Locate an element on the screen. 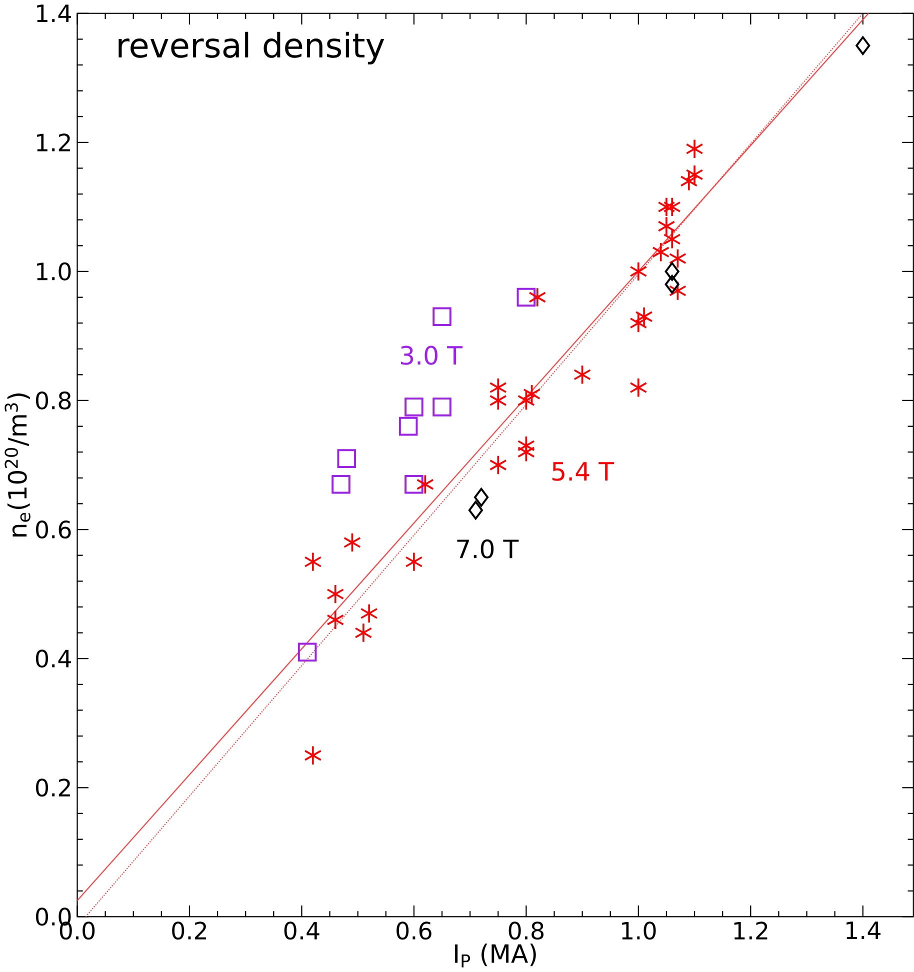 The width and height of the screenshot is (914, 972). series-label: 7.0 T is located at coordinates (488, 548).